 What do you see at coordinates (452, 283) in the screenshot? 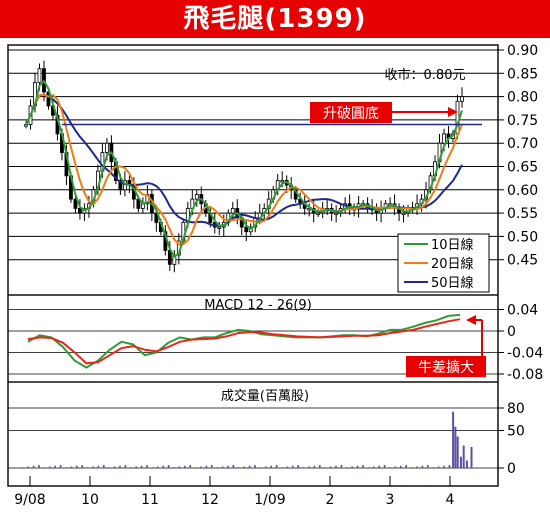
I see `legend-label-ma50: 50日線` at bounding box center [452, 283].